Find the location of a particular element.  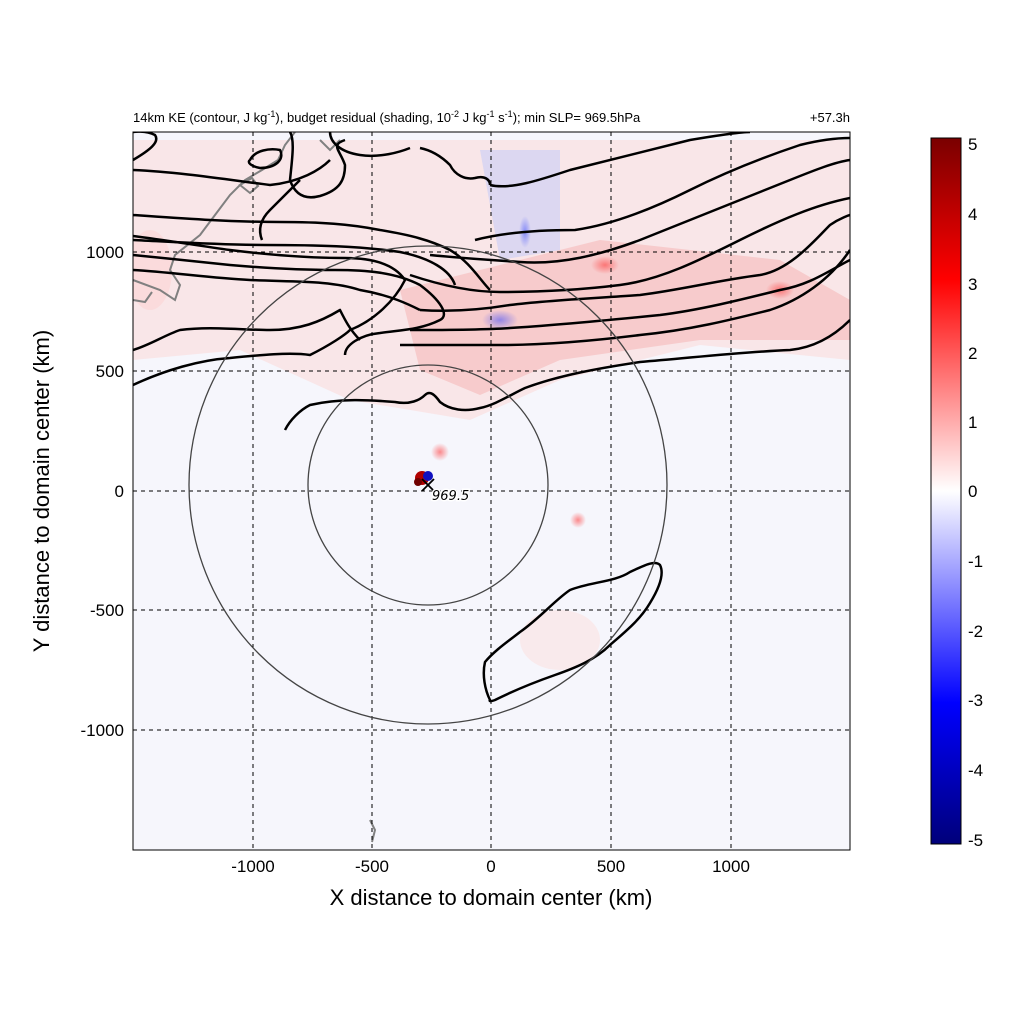

colorbar-tick-label: 2 is located at coordinates (972, 353).